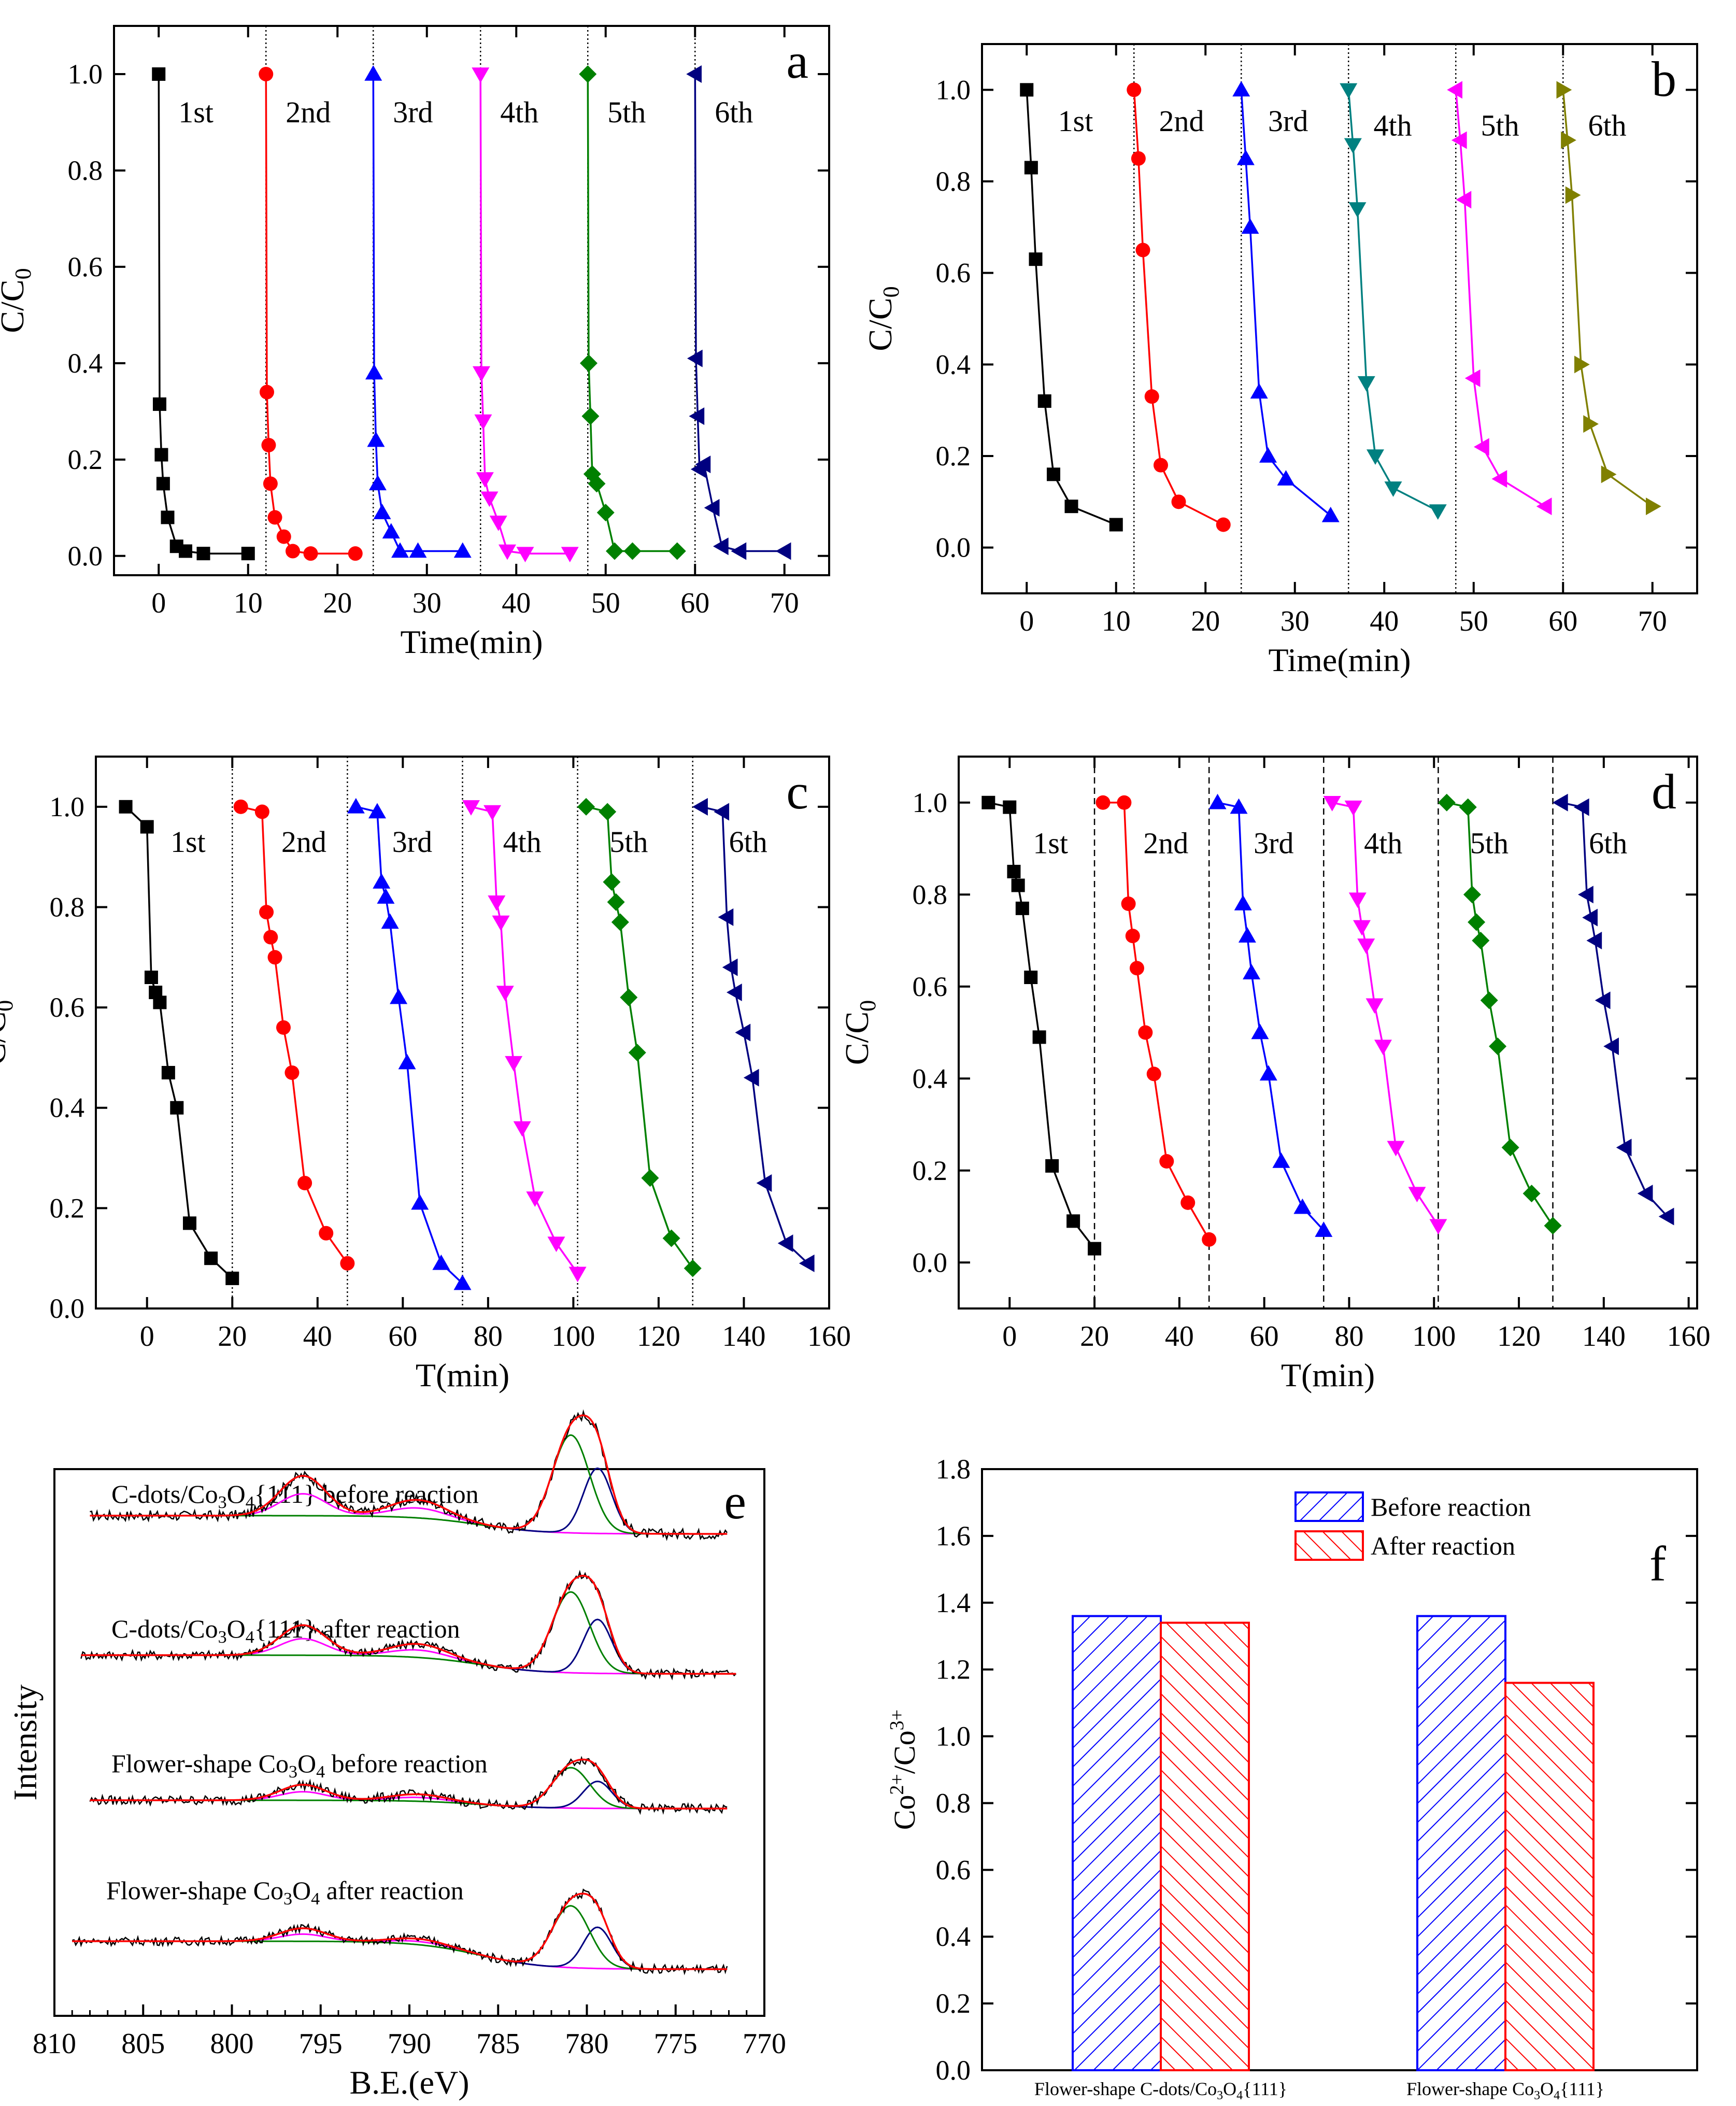 The width and height of the screenshot is (1736, 2106). Describe the element at coordinates (321, 2044) in the screenshot. I see `x-tick-label: 795` at that location.